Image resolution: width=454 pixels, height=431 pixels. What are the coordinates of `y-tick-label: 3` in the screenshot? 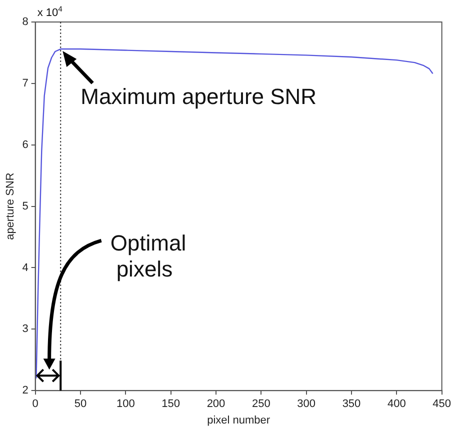 It's located at (25, 329).